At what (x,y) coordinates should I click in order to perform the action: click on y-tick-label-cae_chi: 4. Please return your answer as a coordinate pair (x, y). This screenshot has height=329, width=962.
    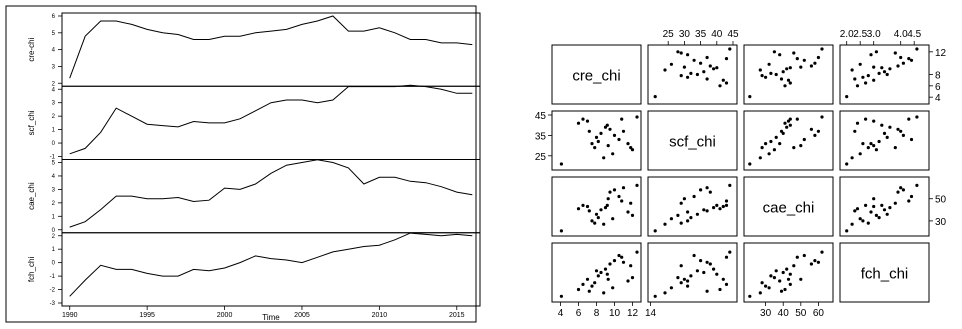
    Looking at the image, I should click on (54, 177).